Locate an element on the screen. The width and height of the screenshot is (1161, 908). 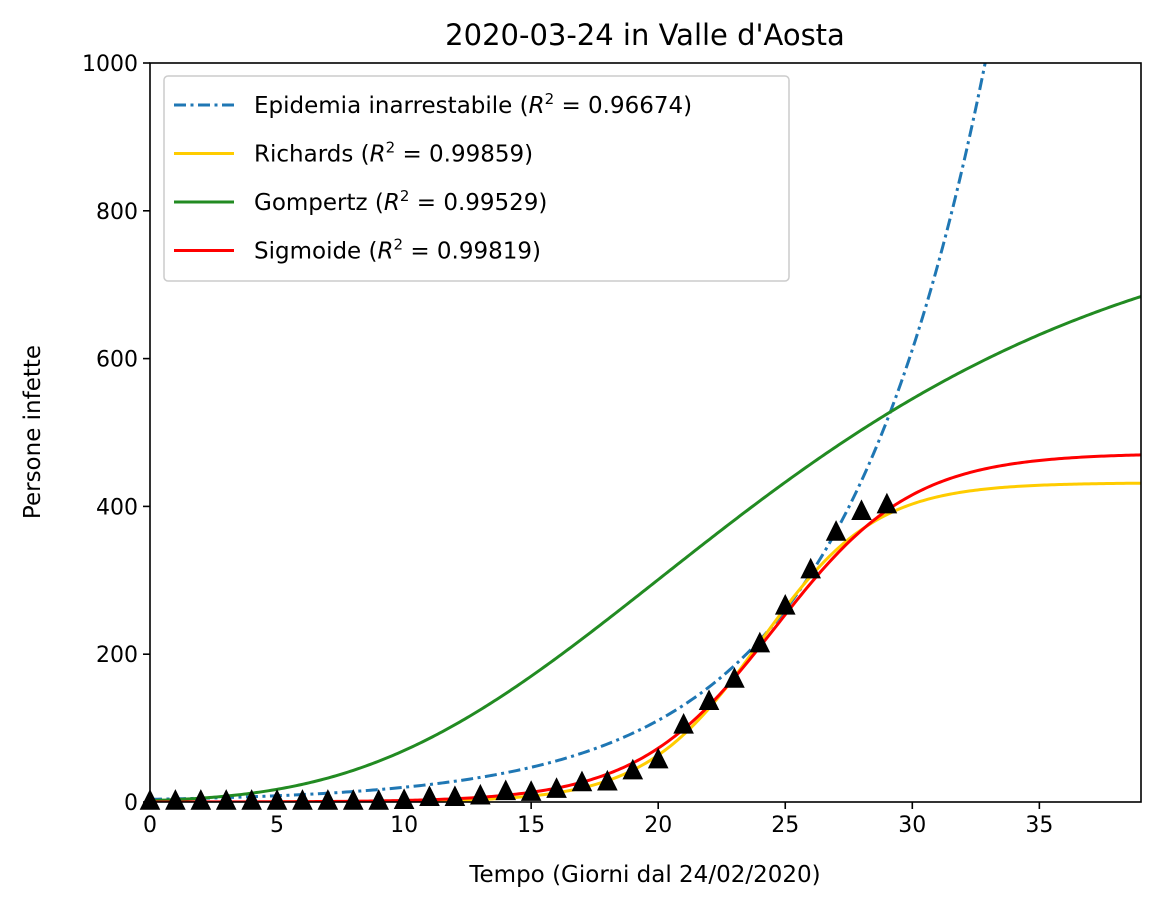
chart-title: 2020-03-24 in Valle d'Aosta is located at coordinates (645, 35).